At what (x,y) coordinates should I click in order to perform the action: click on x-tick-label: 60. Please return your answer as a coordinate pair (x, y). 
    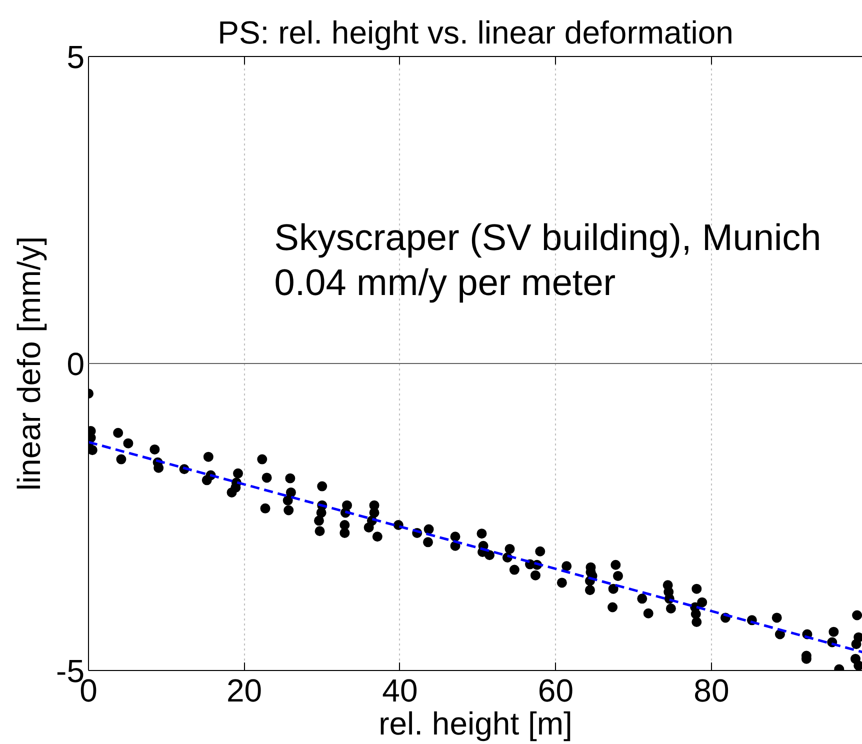
    Looking at the image, I should click on (556, 690).